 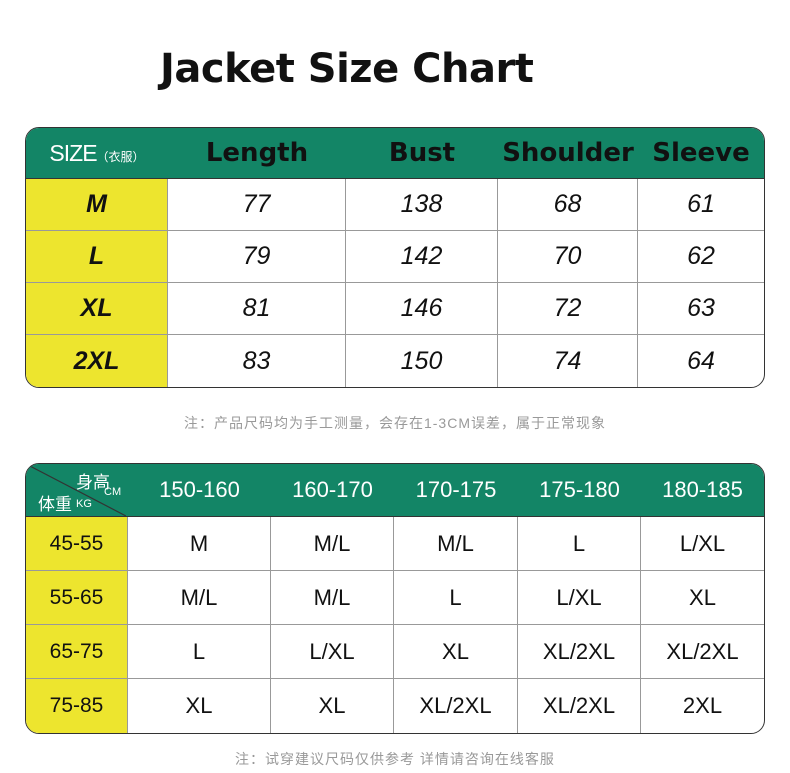 I want to click on table-row: 45-55 M M/L M/L L L/XL, so click(x=395, y=544).